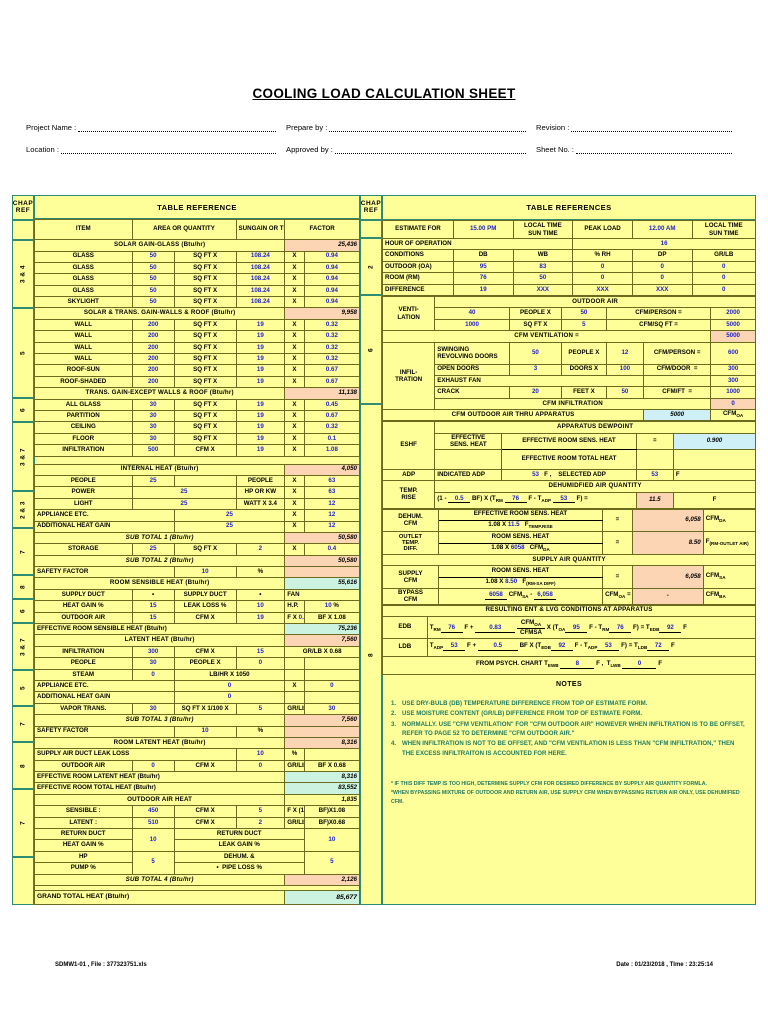 The width and height of the screenshot is (768, 1024). I want to click on row-diff: 15, so click(260, 652).